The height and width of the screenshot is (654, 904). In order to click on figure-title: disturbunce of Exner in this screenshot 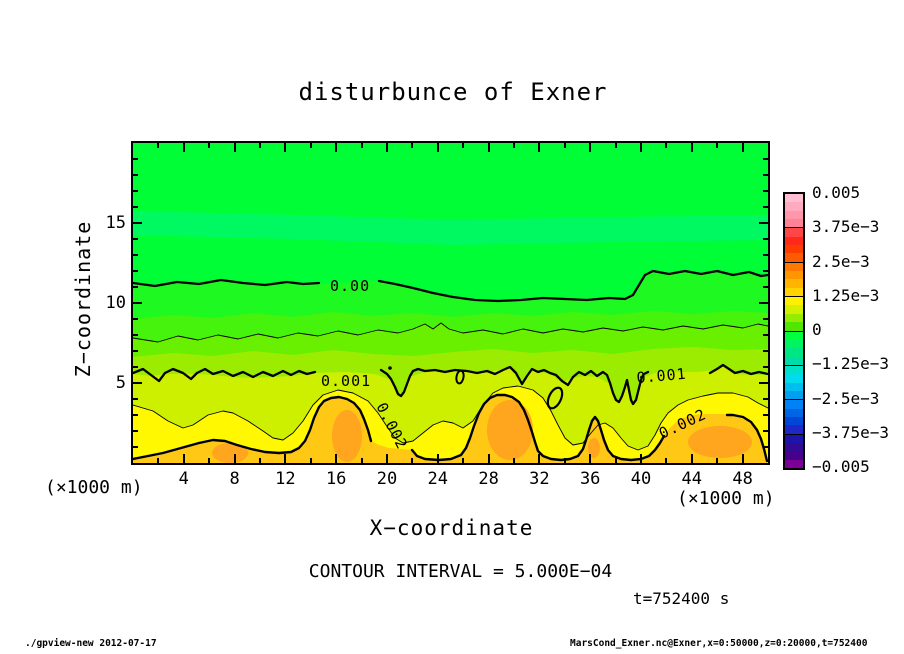, I will do `click(453, 92)`.